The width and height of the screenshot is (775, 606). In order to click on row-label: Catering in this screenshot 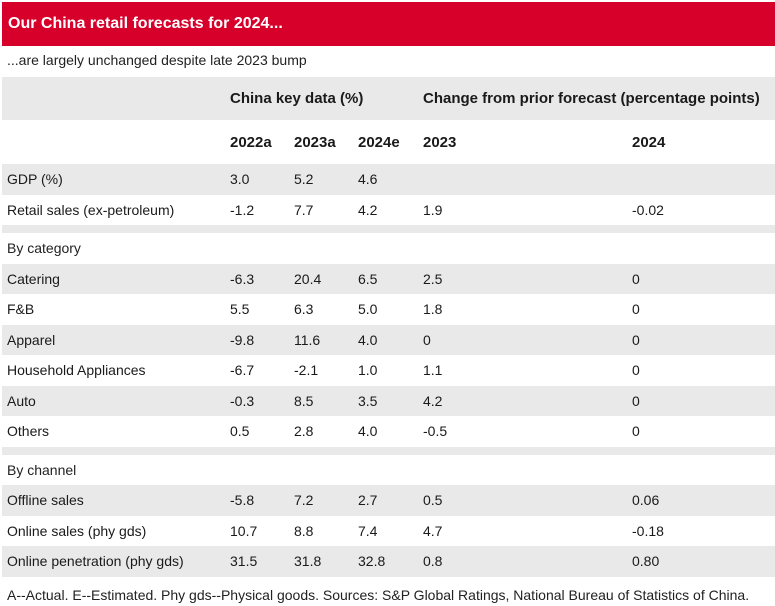, I will do `click(33, 278)`.